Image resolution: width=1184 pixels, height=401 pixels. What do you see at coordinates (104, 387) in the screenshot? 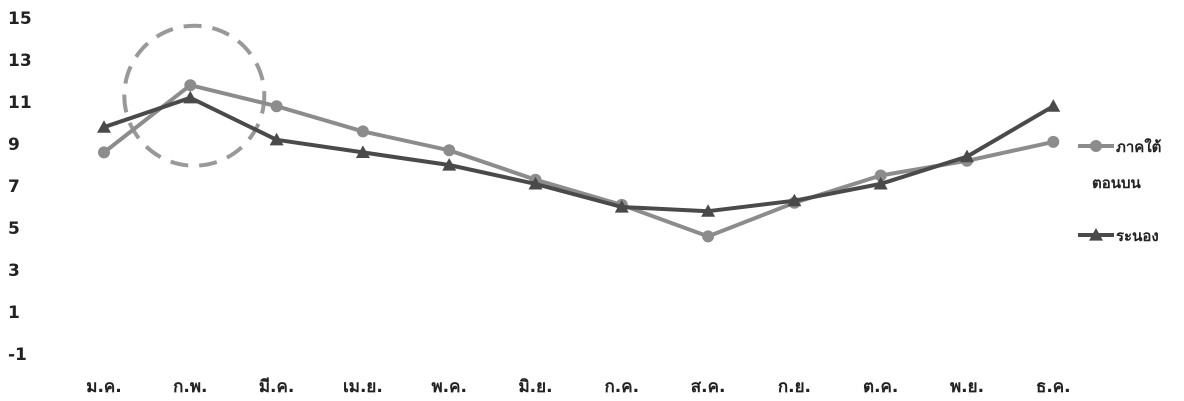
I see `x-tick-label: ม.ค.` at bounding box center [104, 387].